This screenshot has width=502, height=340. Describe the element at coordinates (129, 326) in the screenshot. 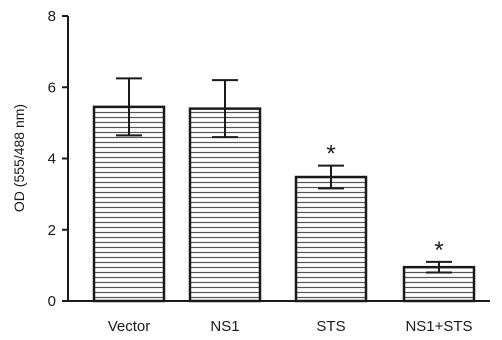

I see `x-tick-label-0: Vector` at that location.